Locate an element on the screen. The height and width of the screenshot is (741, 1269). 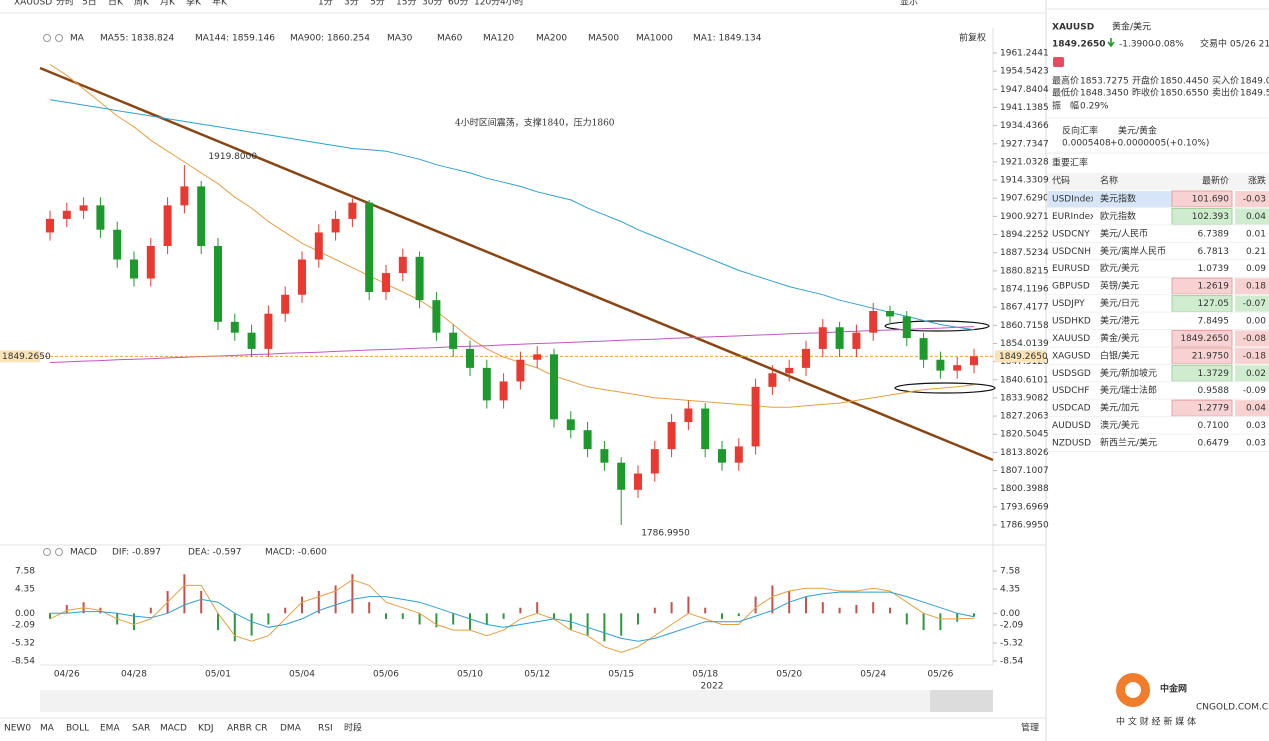
table-cell: USDCAD is located at coordinates (1071, 409).